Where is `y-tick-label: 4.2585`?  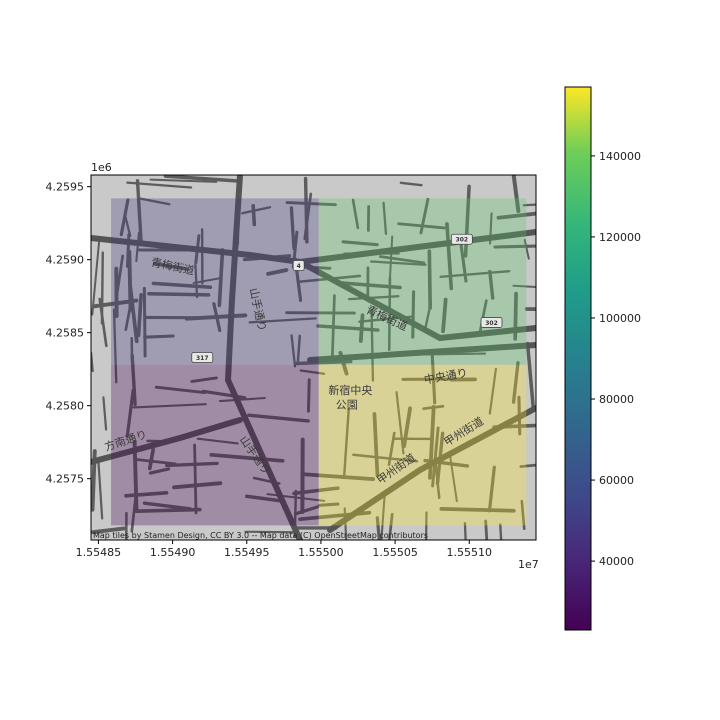 y-tick-label: 4.2585 is located at coordinates (65, 333).